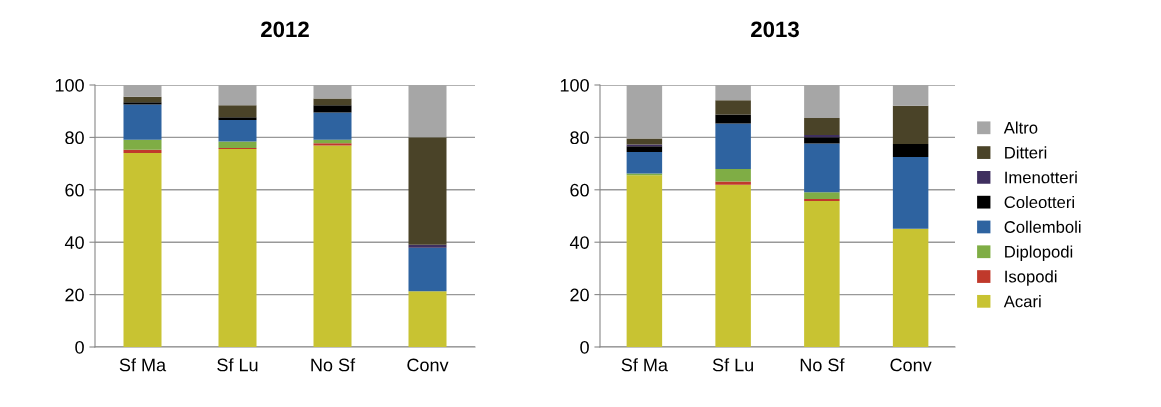 The height and width of the screenshot is (407, 1161). Describe the element at coordinates (1026, 152) in the screenshot. I see `legend-label: Ditteri` at that location.